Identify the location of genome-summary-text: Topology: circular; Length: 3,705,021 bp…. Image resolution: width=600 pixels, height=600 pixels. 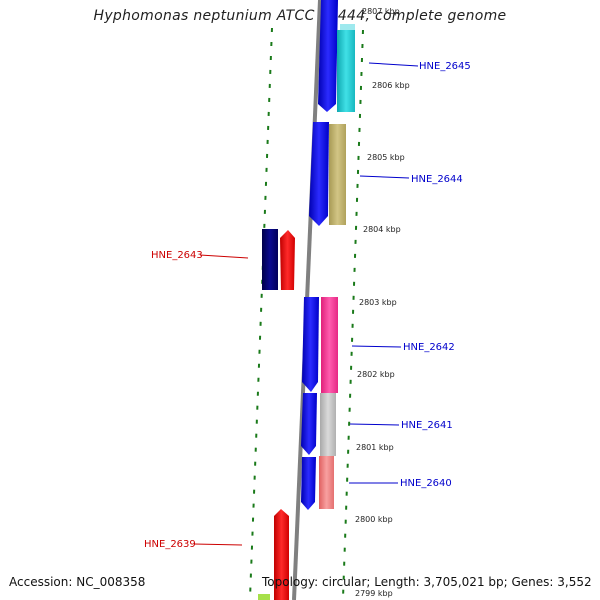
(427, 582).